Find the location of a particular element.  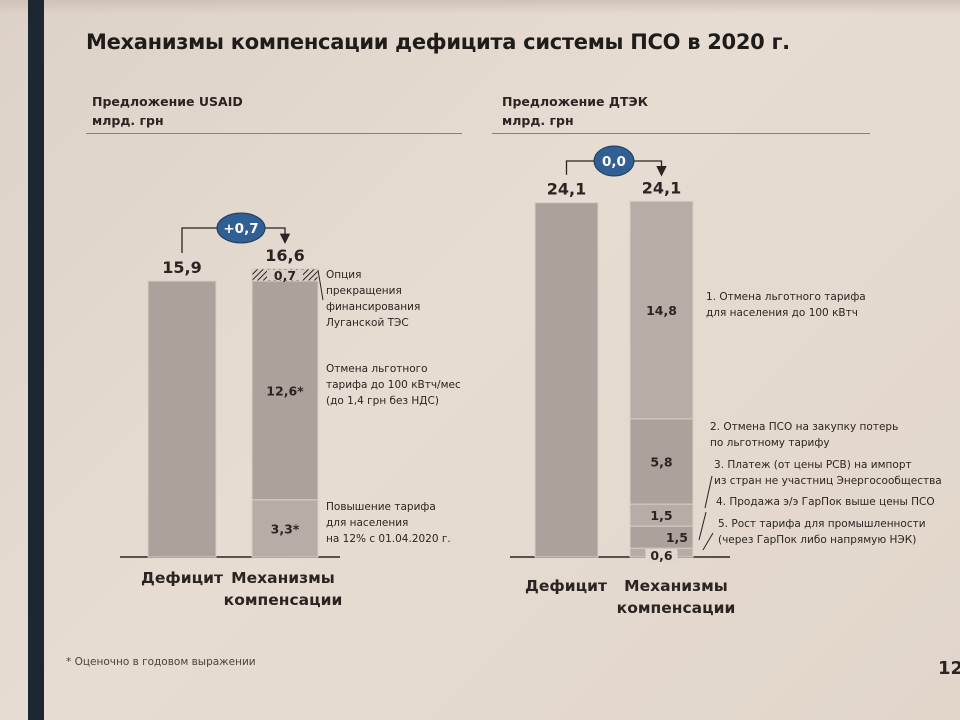

chart-1-annotation-line: для населения до 100 кВтч is located at coordinates (782, 313).